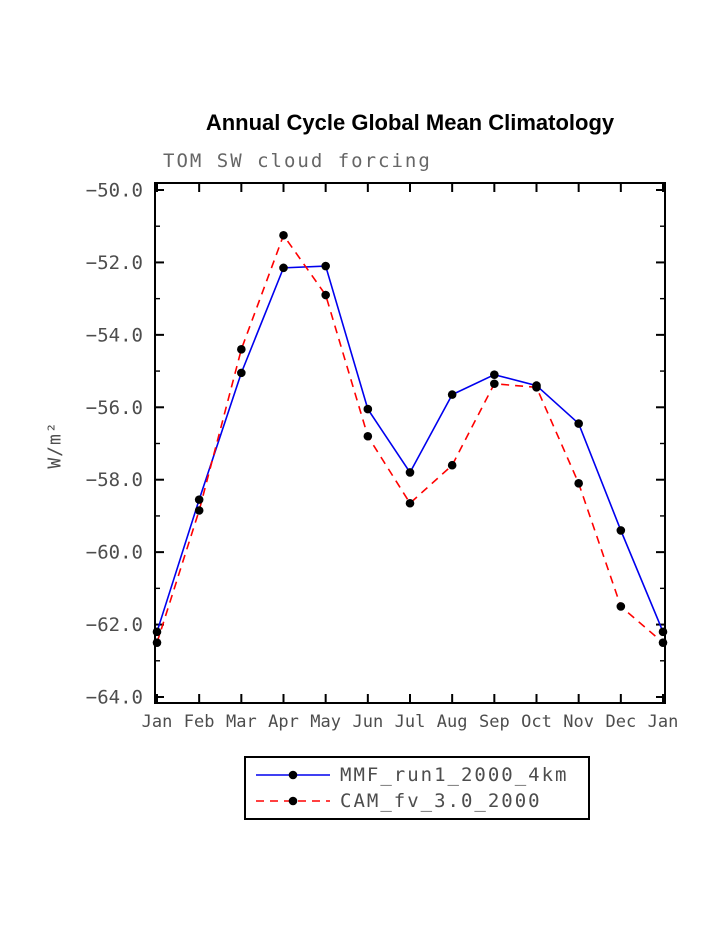 This screenshot has width=723, height=935. What do you see at coordinates (114, 191) in the screenshot?
I see `y-tick-label: −50.0` at bounding box center [114, 191].